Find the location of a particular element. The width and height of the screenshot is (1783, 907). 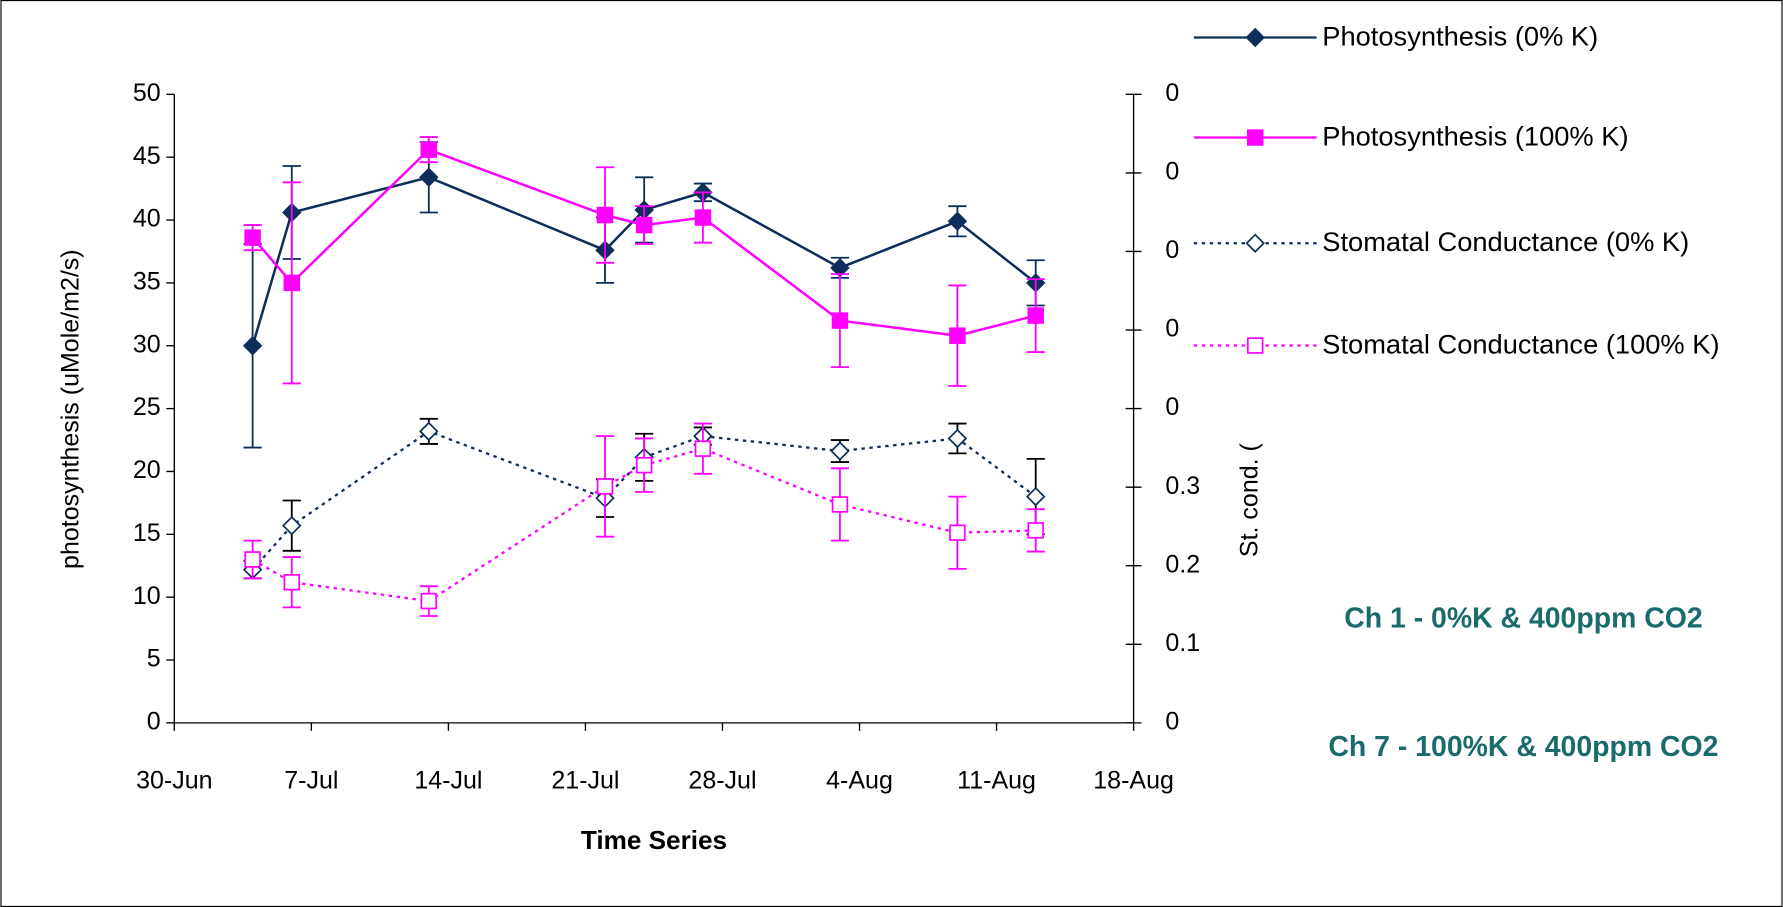

y2-tick-label: 0.2 is located at coordinates (1182, 564).